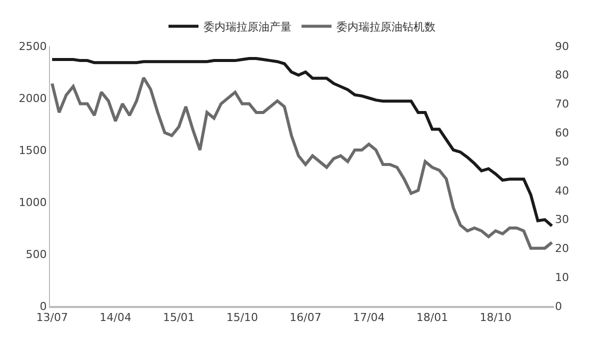 This screenshot has width=599, height=341. What do you see at coordinates (562, 219) in the screenshot?
I see `y2-tick-label: 30` at bounding box center [562, 219].